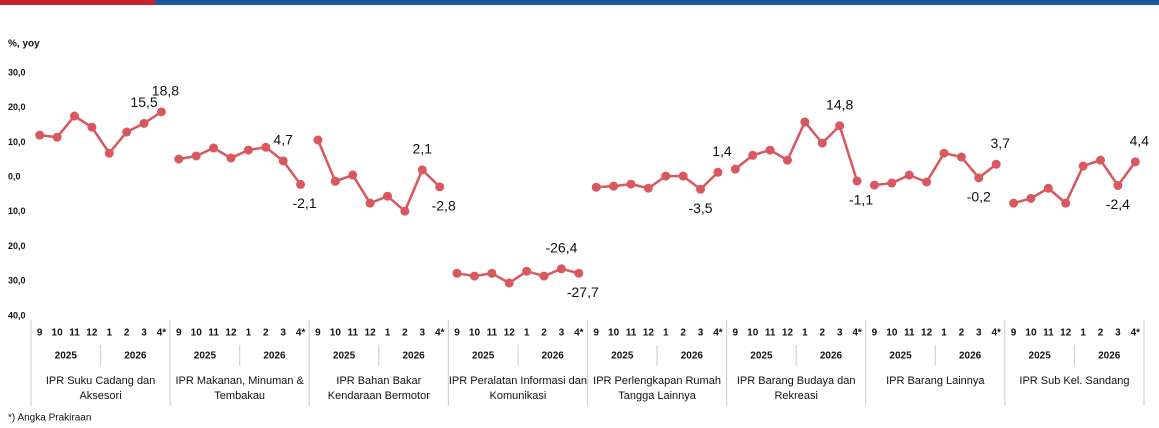  What do you see at coordinates (17, 315) in the screenshot?
I see `y-tick-label: 40,0` at bounding box center [17, 315].